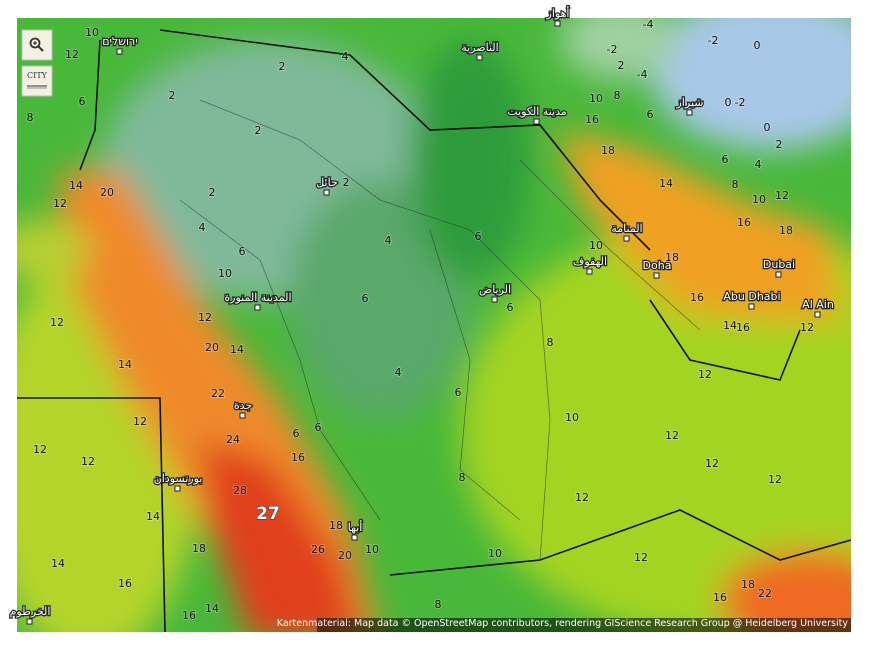 The height and width of the screenshot is (653, 870). What do you see at coordinates (37, 45) in the screenshot?
I see `zoom-button` at bounding box center [37, 45].